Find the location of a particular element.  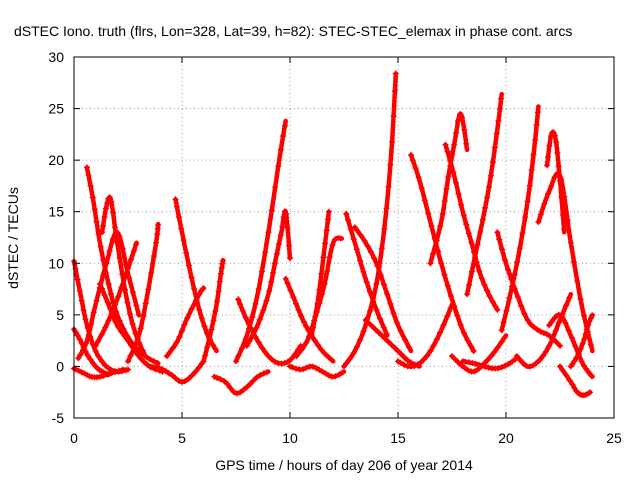

series-arc21 is located at coordinates (320, 273).